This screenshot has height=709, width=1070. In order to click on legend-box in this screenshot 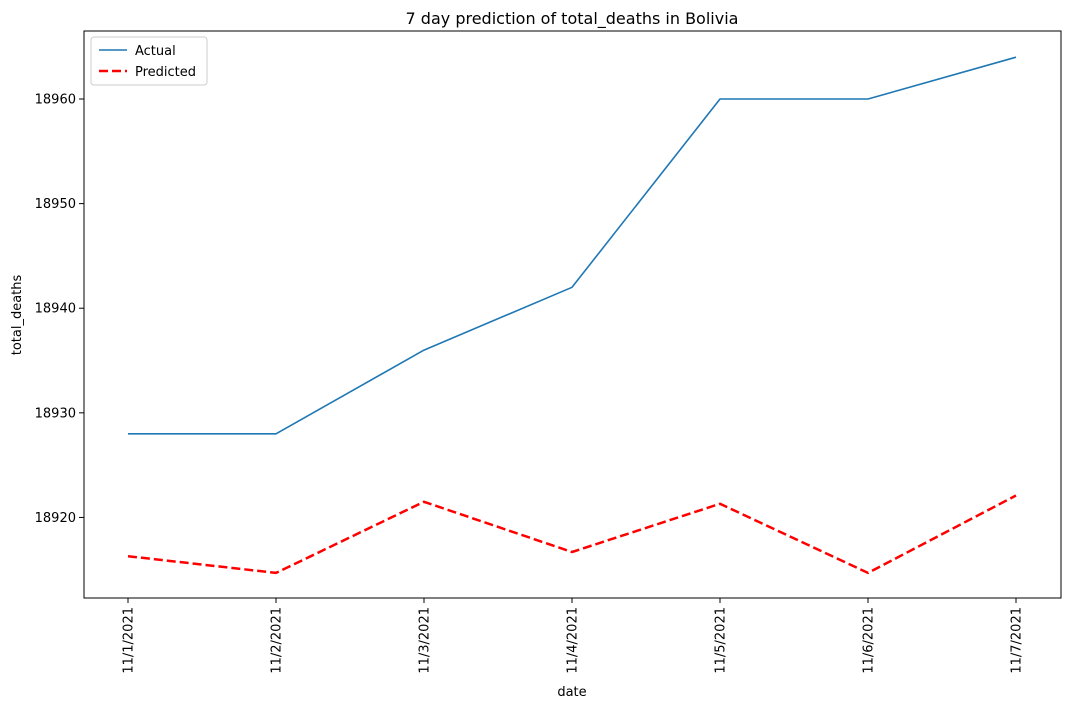, I will do `click(149, 61)`.